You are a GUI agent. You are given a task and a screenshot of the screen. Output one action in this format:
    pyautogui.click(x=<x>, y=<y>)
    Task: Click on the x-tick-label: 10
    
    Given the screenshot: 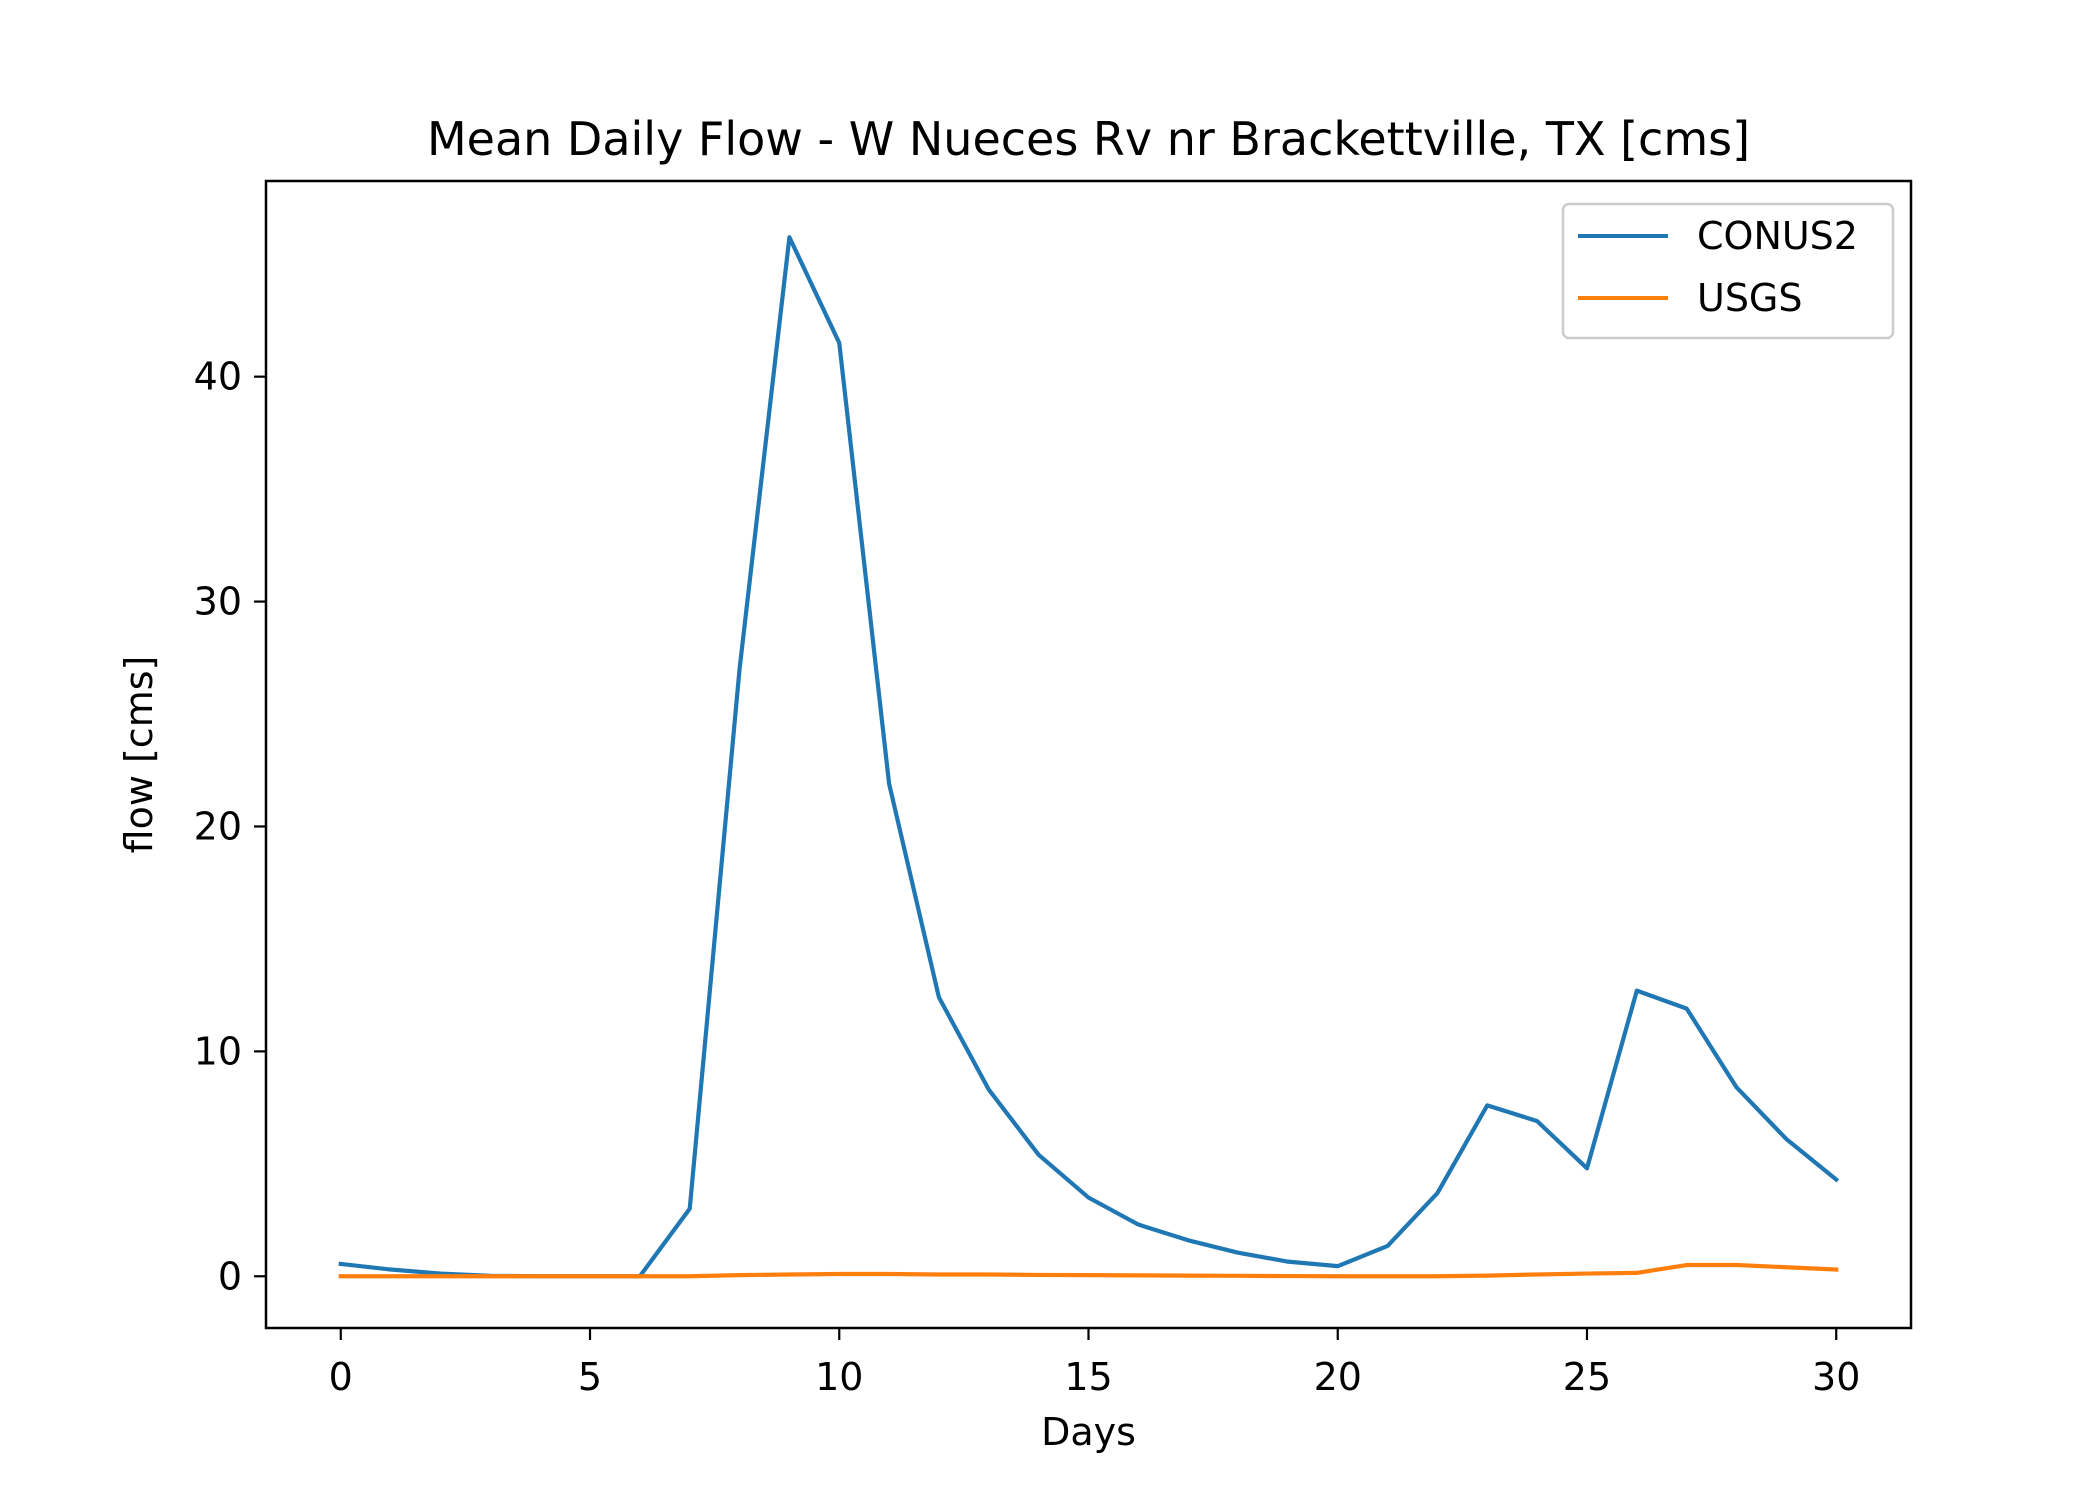 What is the action you would take?
    pyautogui.click(x=839, y=1377)
    